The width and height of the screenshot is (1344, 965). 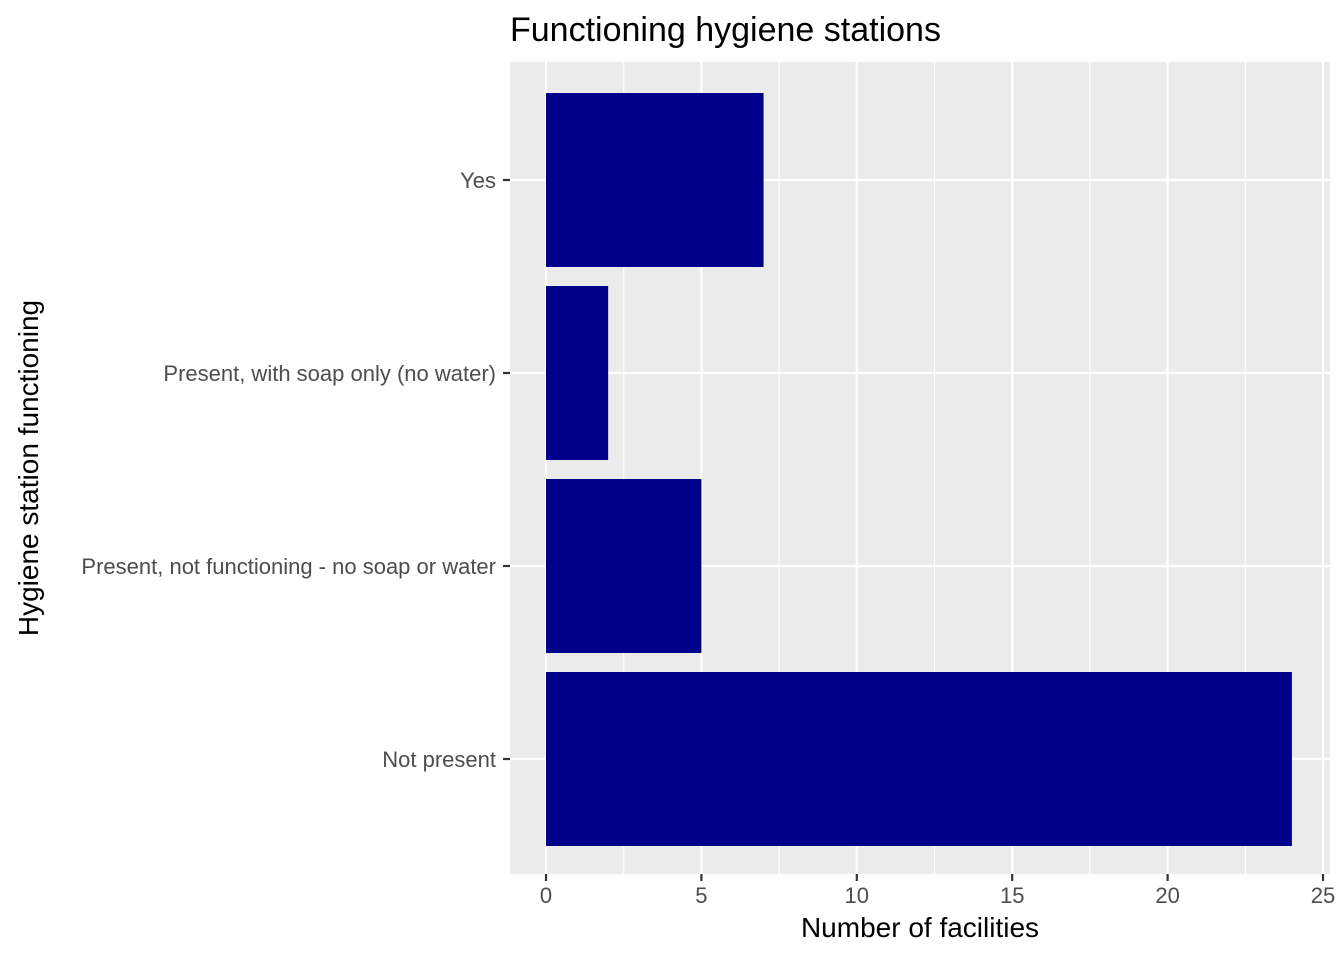 I want to click on x-tick-label: 15, so click(x=1012, y=895).